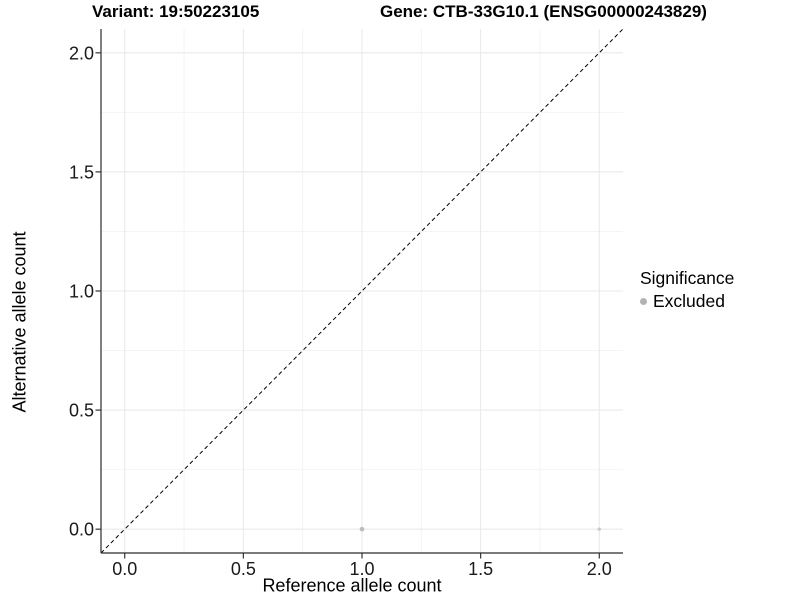 Image resolution: width=800 pixels, height=600 pixels. Describe the element at coordinates (352, 585) in the screenshot. I see `x-axis-title: Reference allele count` at that location.